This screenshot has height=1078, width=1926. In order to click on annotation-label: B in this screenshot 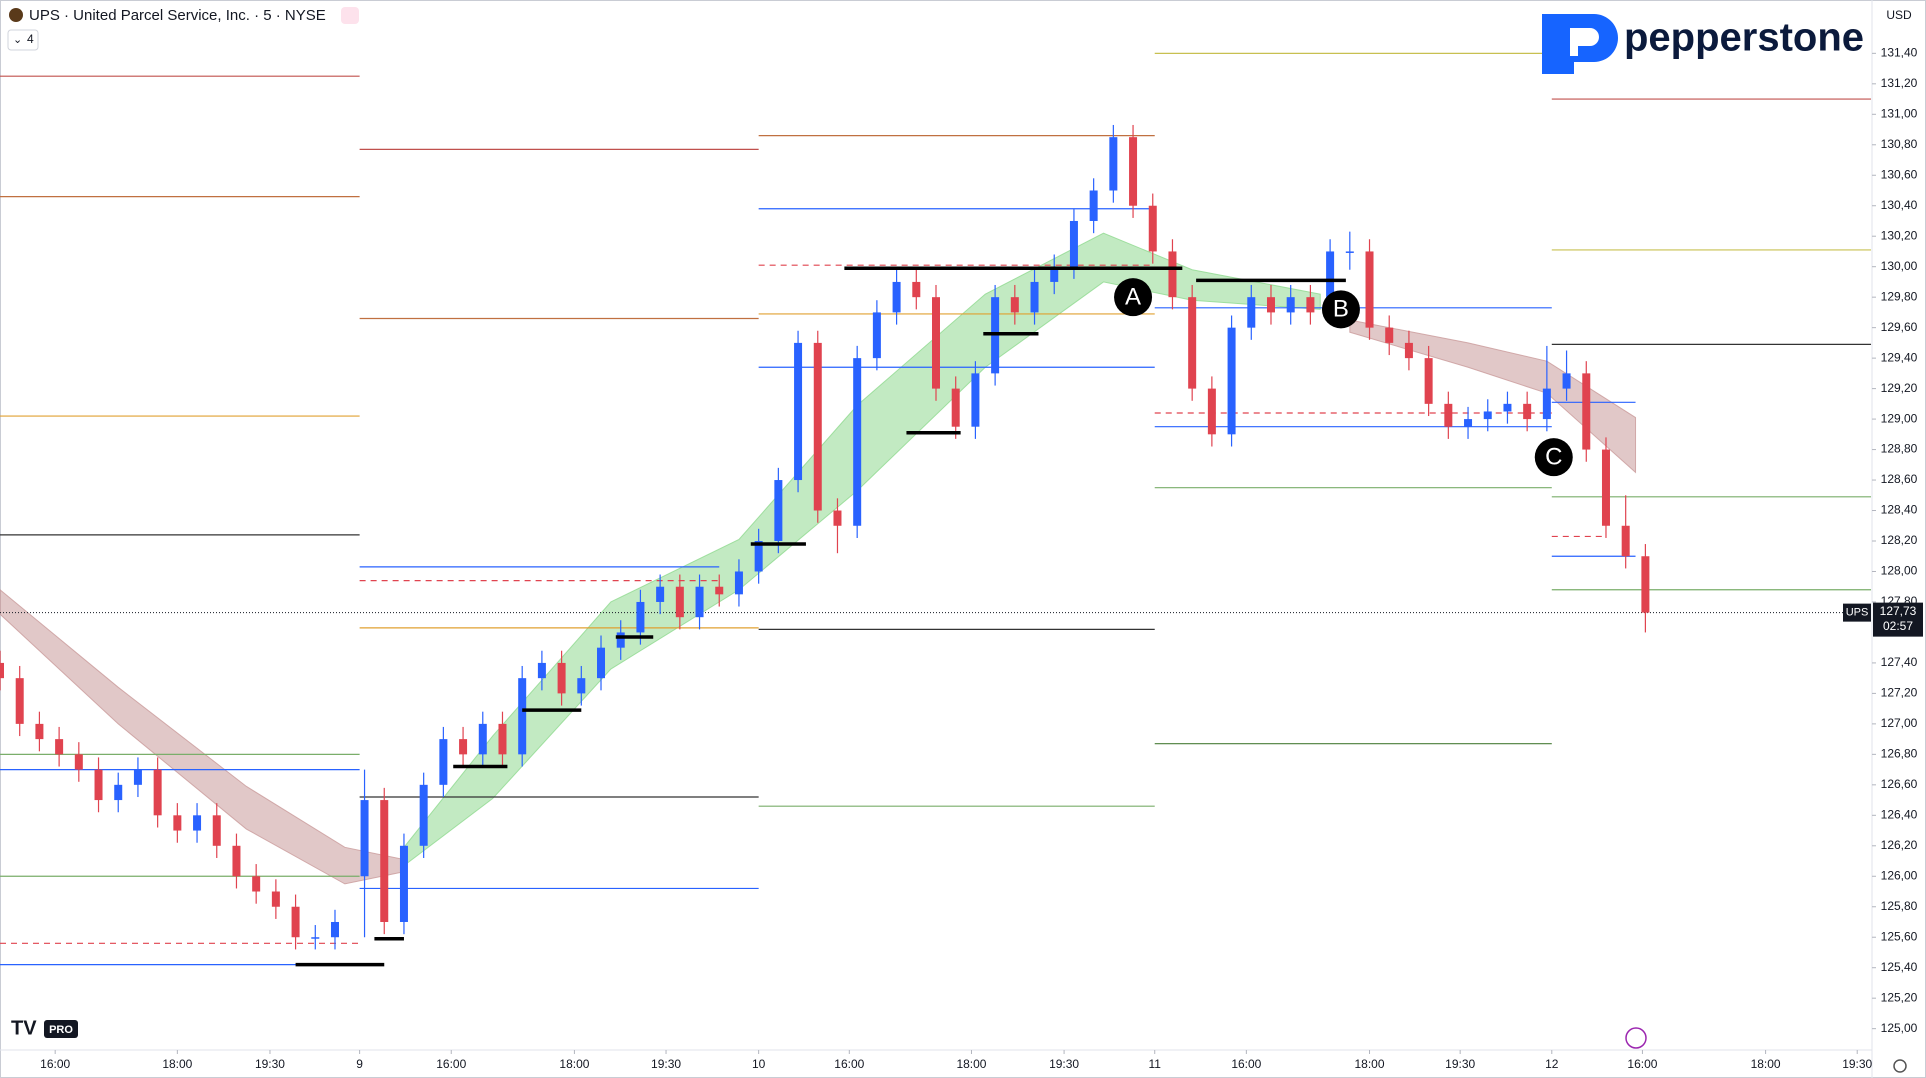, I will do `click(1341, 309)`.